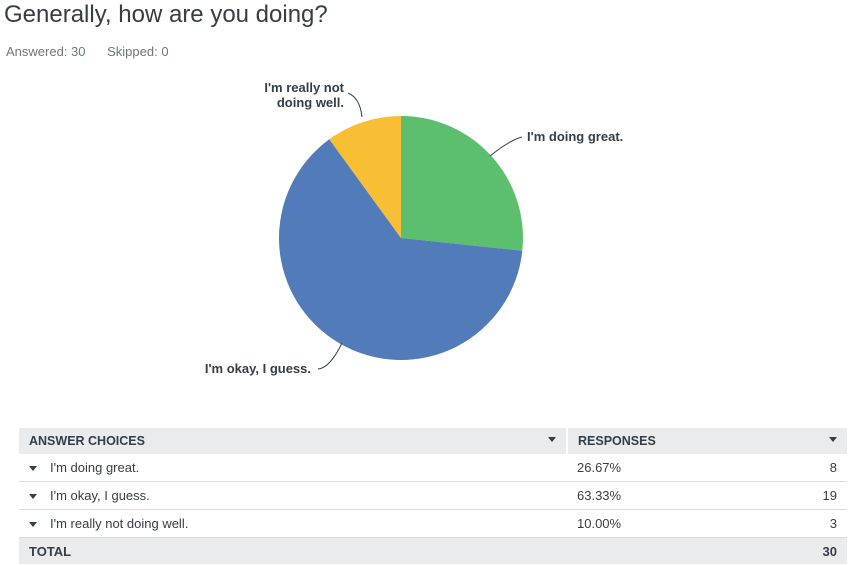 The image size is (850, 565). What do you see at coordinates (658, 468) in the screenshot?
I see `response-percent: 26.67%` at bounding box center [658, 468].